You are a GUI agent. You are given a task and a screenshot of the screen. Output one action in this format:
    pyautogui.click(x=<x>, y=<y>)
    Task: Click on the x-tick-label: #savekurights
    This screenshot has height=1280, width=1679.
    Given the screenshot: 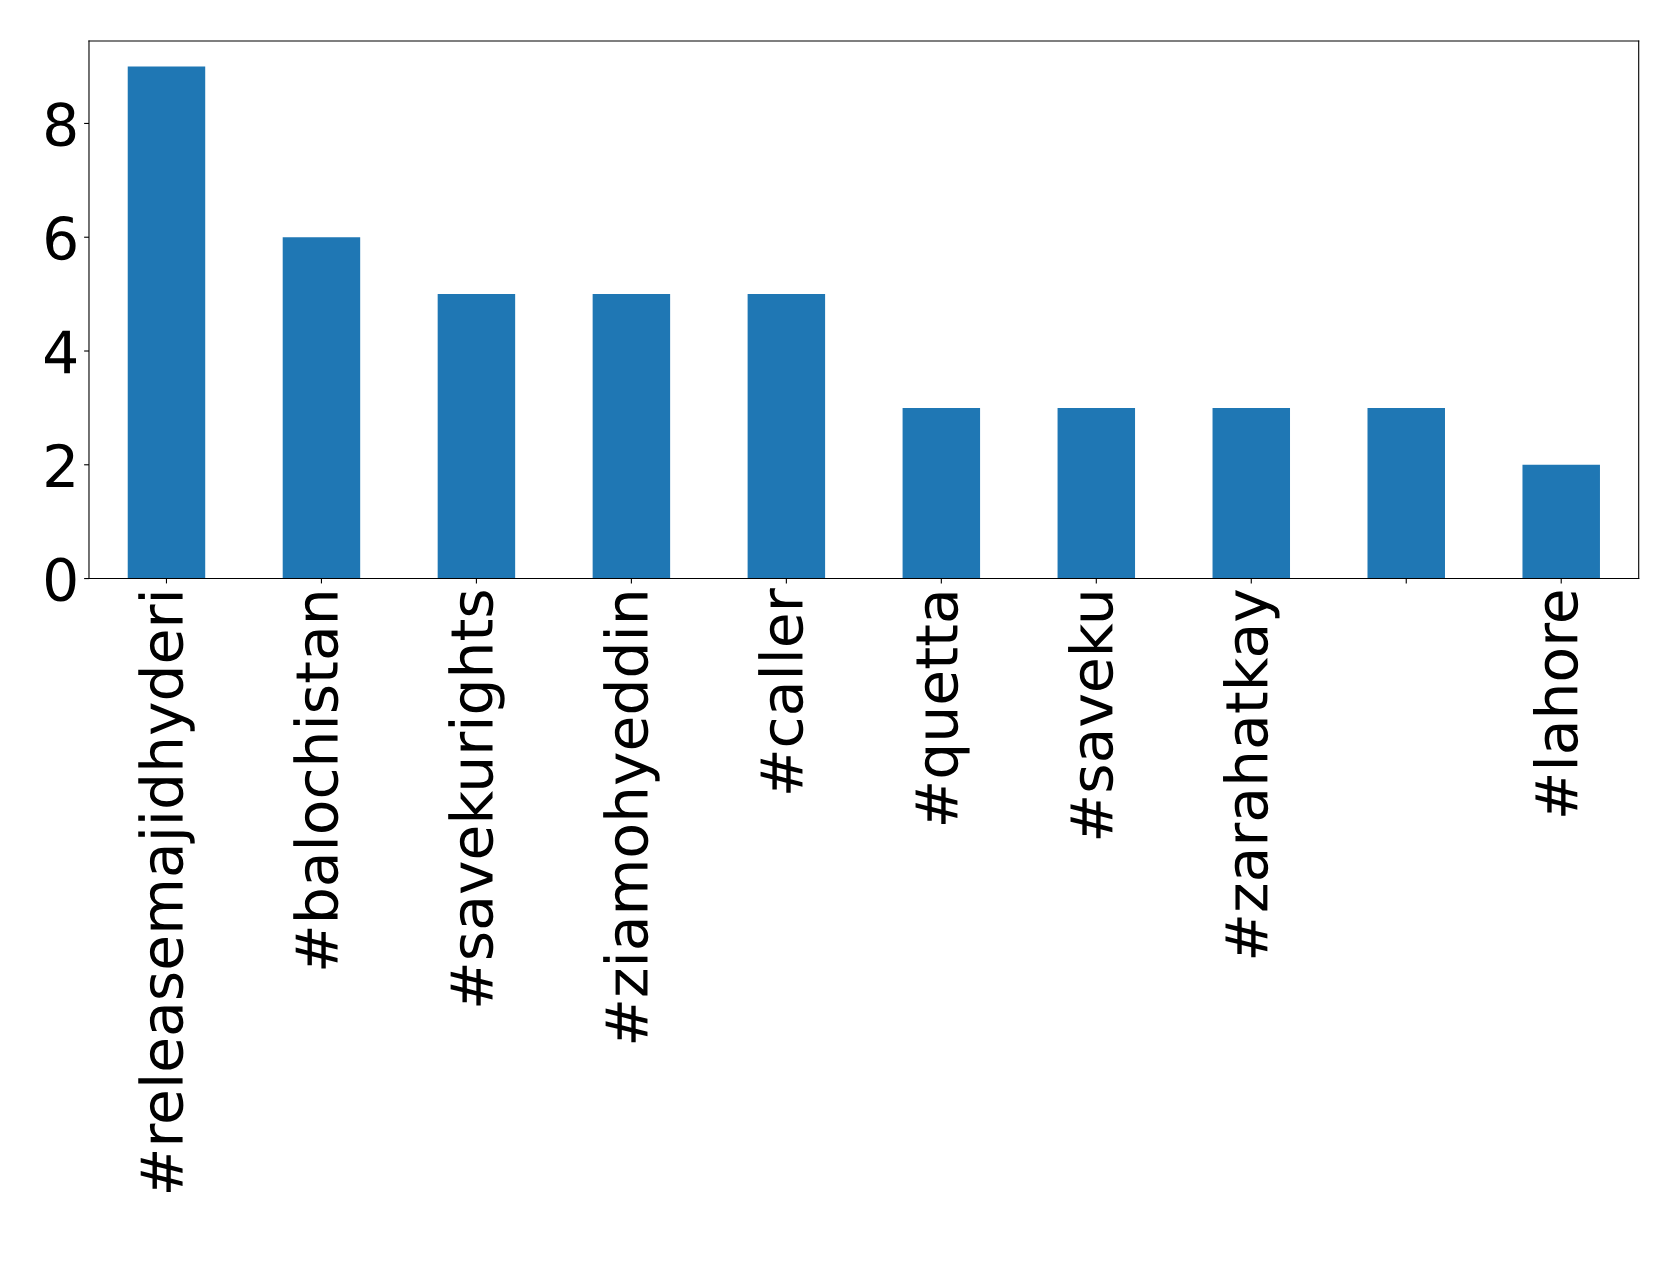 What is the action you would take?
    pyautogui.click(x=476, y=798)
    